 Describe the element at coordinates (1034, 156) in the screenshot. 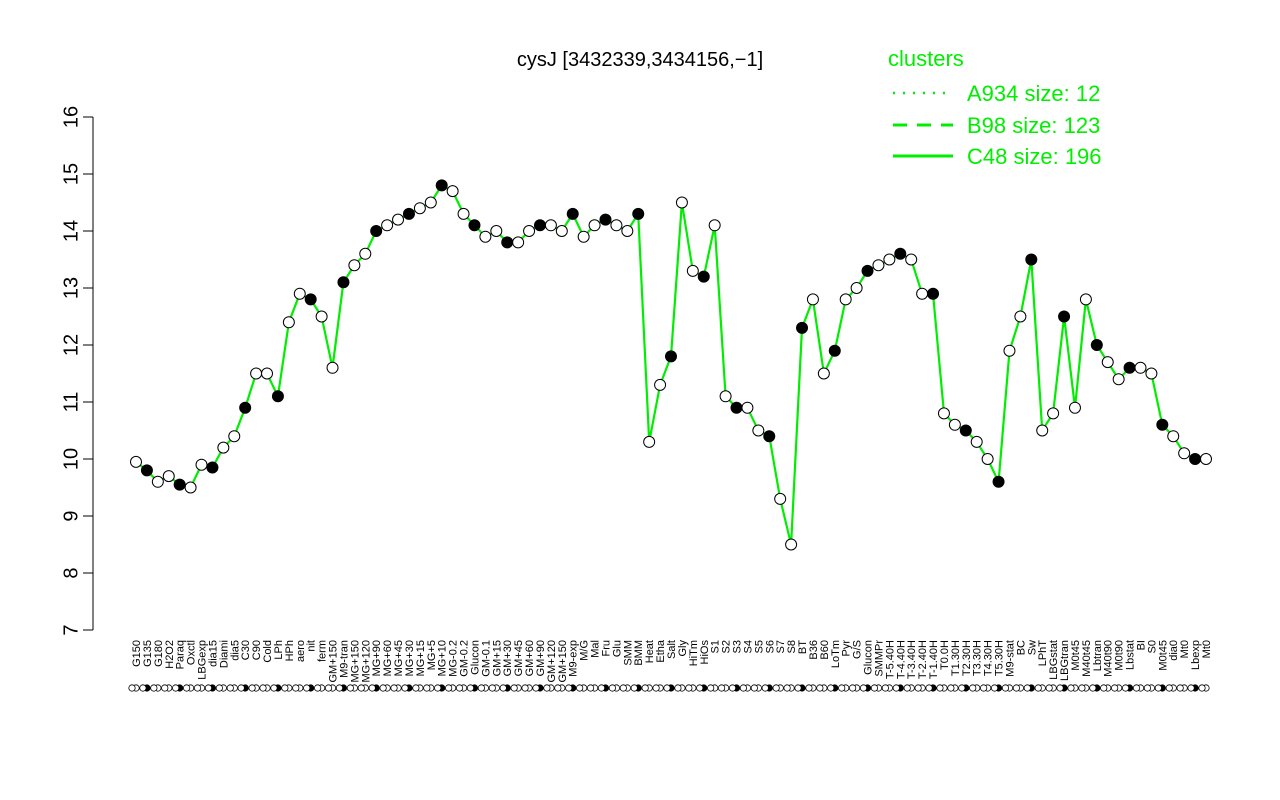

I see `legend-label-3: C48 size: 196` at that location.